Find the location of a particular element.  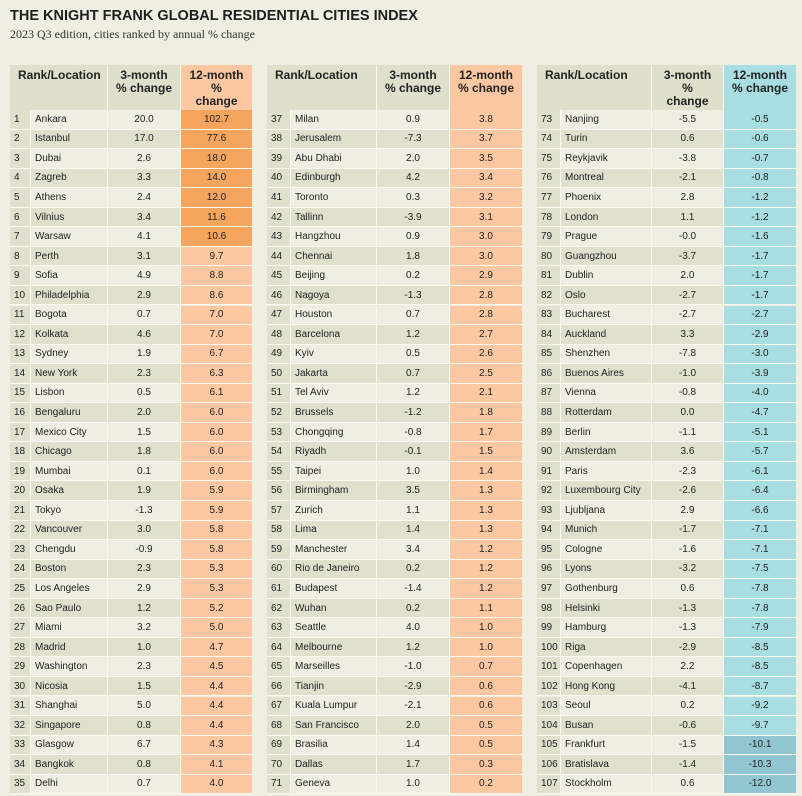

twelve-month-change: -10.1 is located at coordinates (759, 745).